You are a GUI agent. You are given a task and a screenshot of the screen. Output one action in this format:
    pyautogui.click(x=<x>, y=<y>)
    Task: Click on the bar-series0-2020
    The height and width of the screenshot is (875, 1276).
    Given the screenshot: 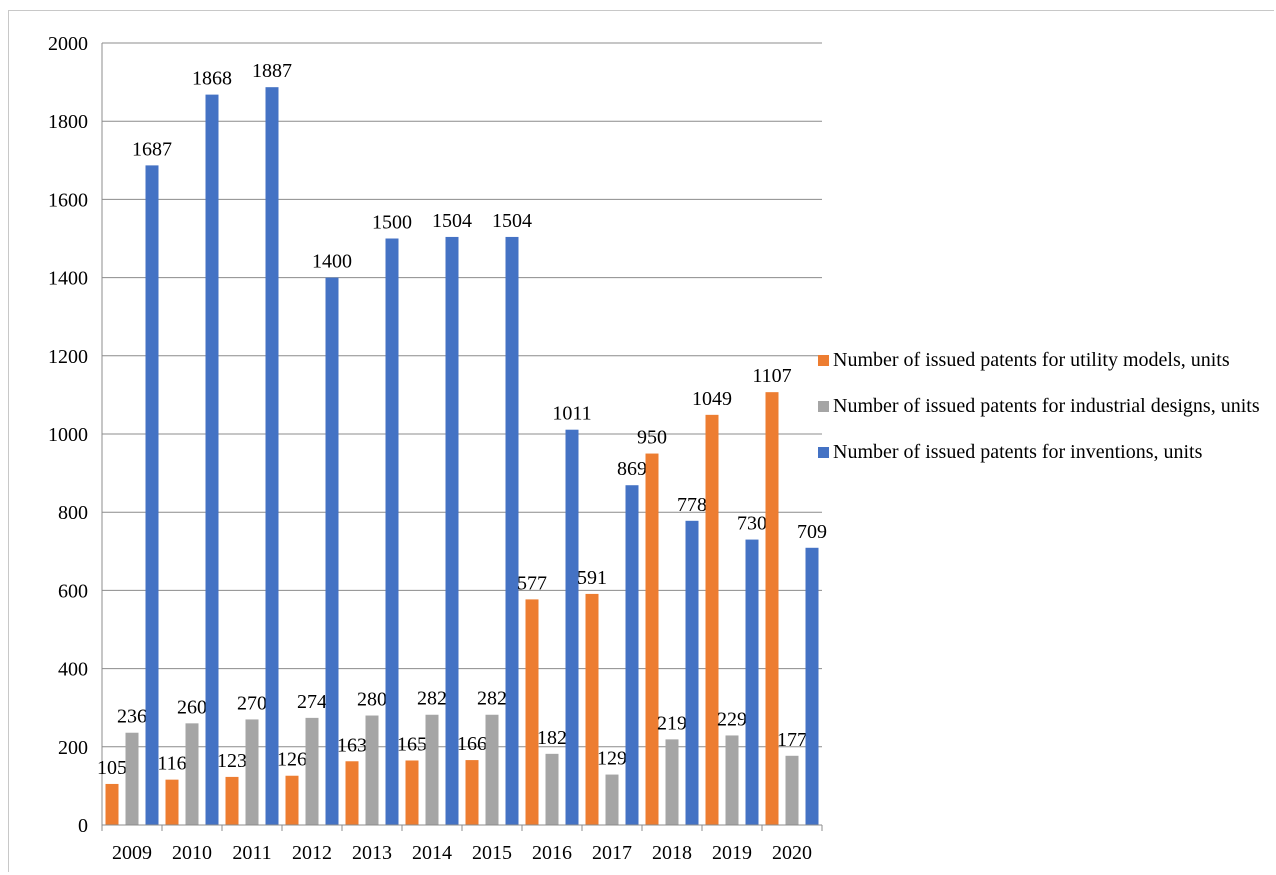 What is the action you would take?
    pyautogui.click(x=772, y=608)
    